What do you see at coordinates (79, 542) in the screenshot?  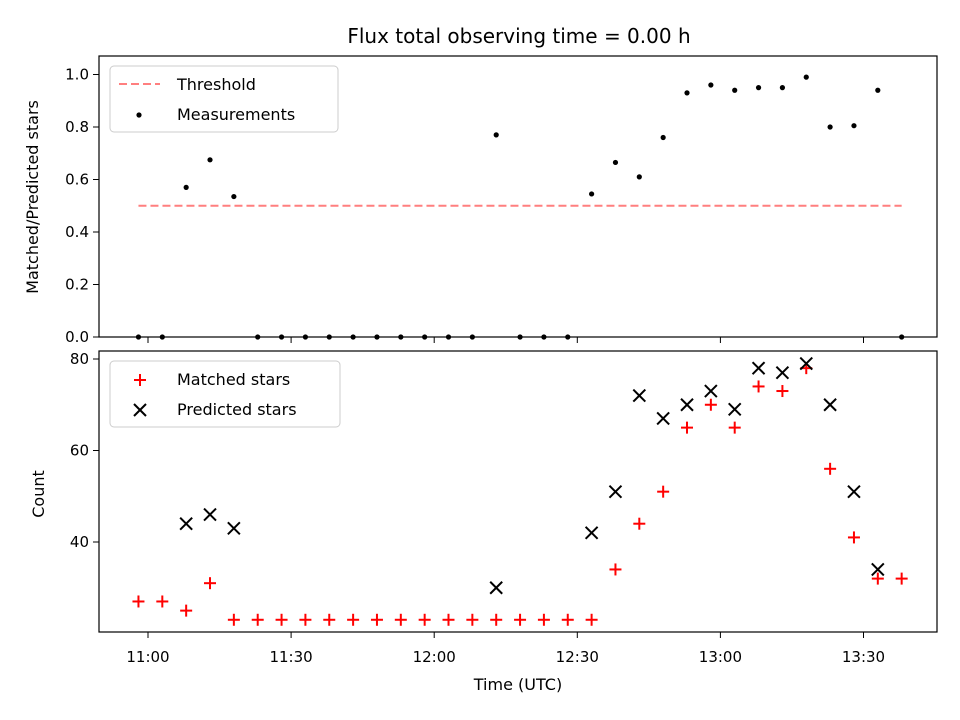 I see `count-y-tick-label: 40` at bounding box center [79, 542].